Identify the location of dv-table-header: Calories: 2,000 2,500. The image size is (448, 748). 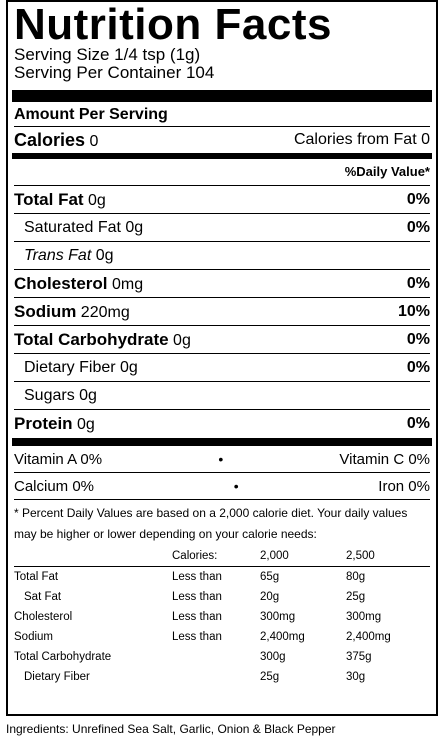
(222, 556).